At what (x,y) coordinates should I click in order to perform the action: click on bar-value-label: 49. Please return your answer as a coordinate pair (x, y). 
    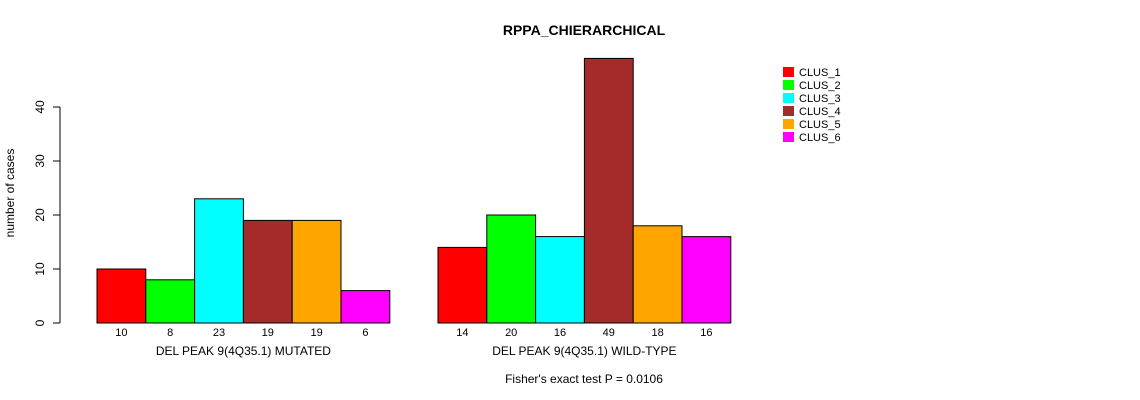
    Looking at the image, I should click on (609, 333).